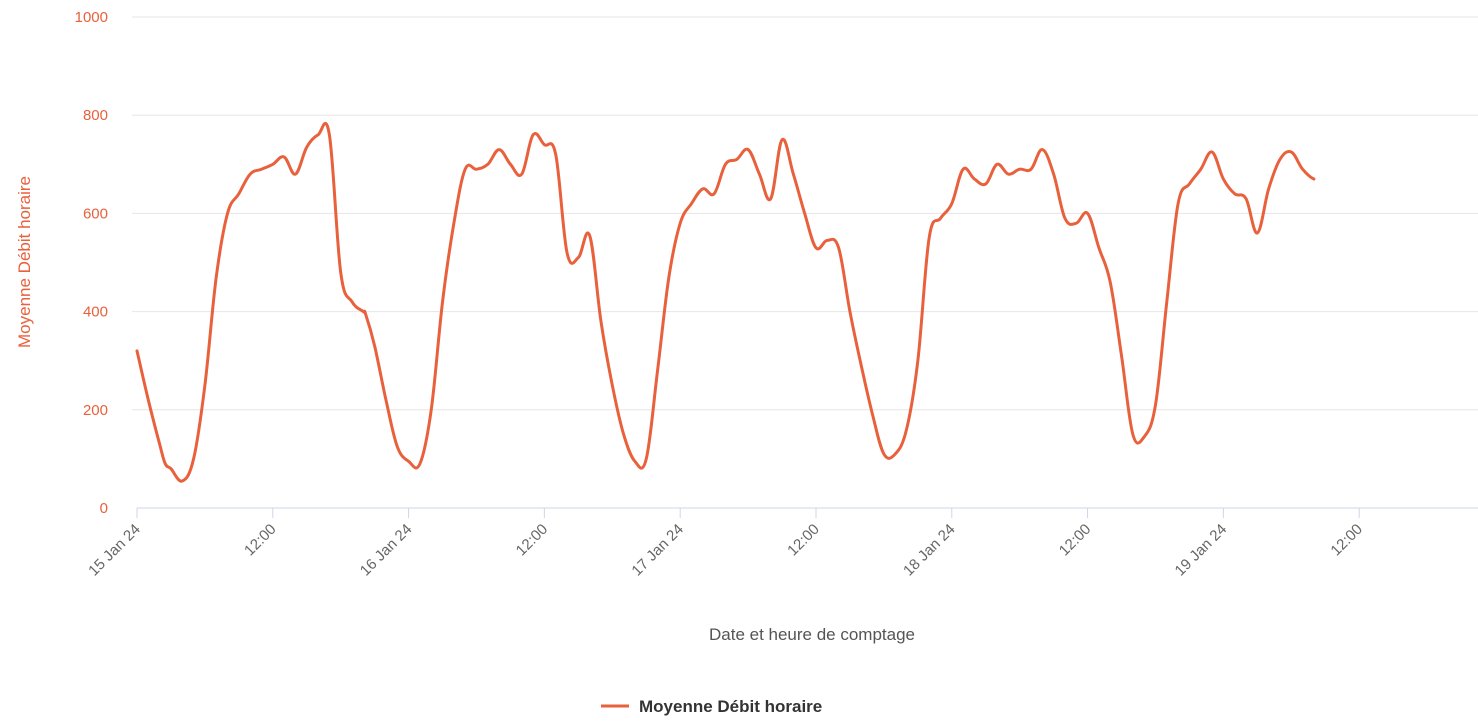  I want to click on x-tick-label: 17 Jan 24, so click(657, 550).